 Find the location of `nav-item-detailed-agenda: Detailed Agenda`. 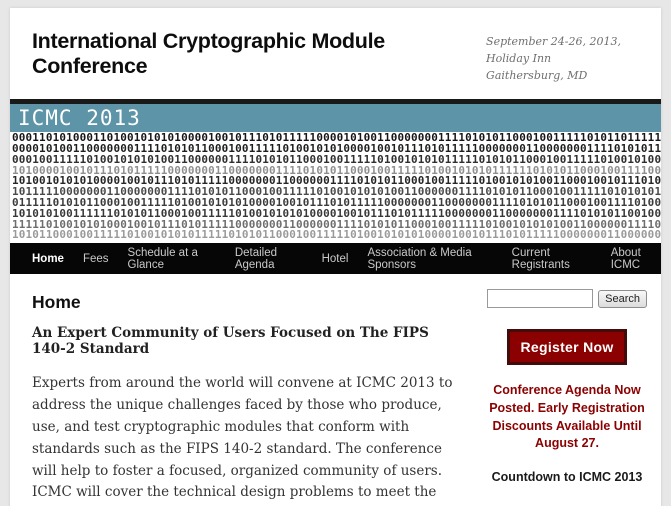

nav-item-detailed-agenda: Detailed Agenda is located at coordinates (256, 258).